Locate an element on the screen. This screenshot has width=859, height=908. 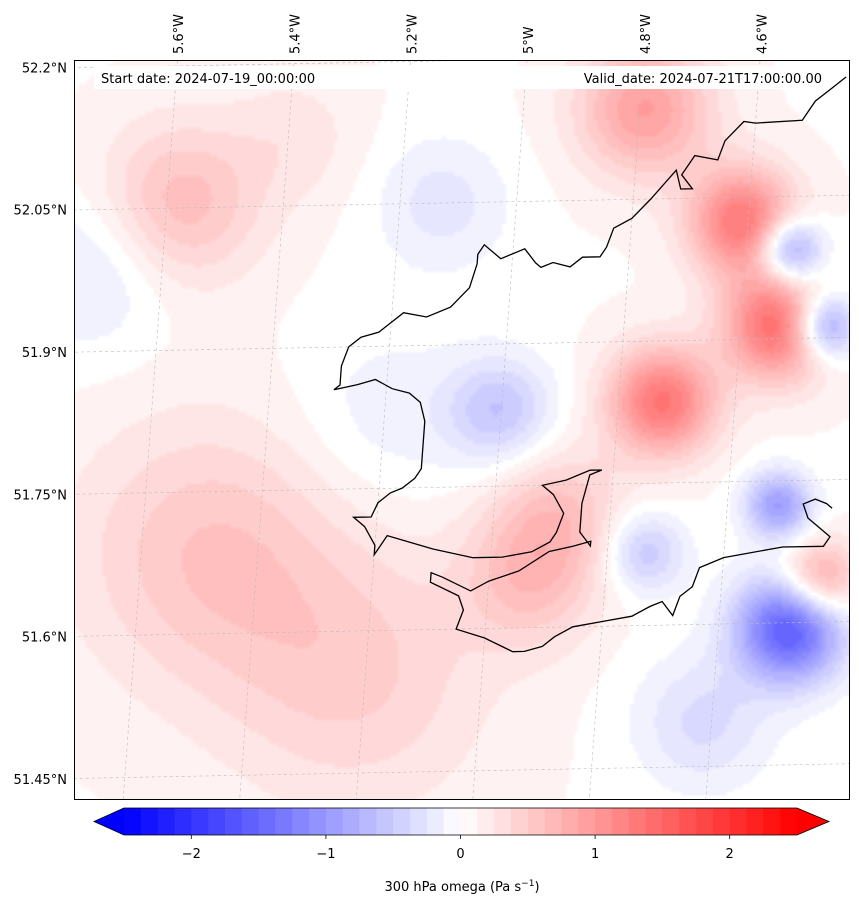
longitude-tick-label: 5.2°W is located at coordinates (412, 34).